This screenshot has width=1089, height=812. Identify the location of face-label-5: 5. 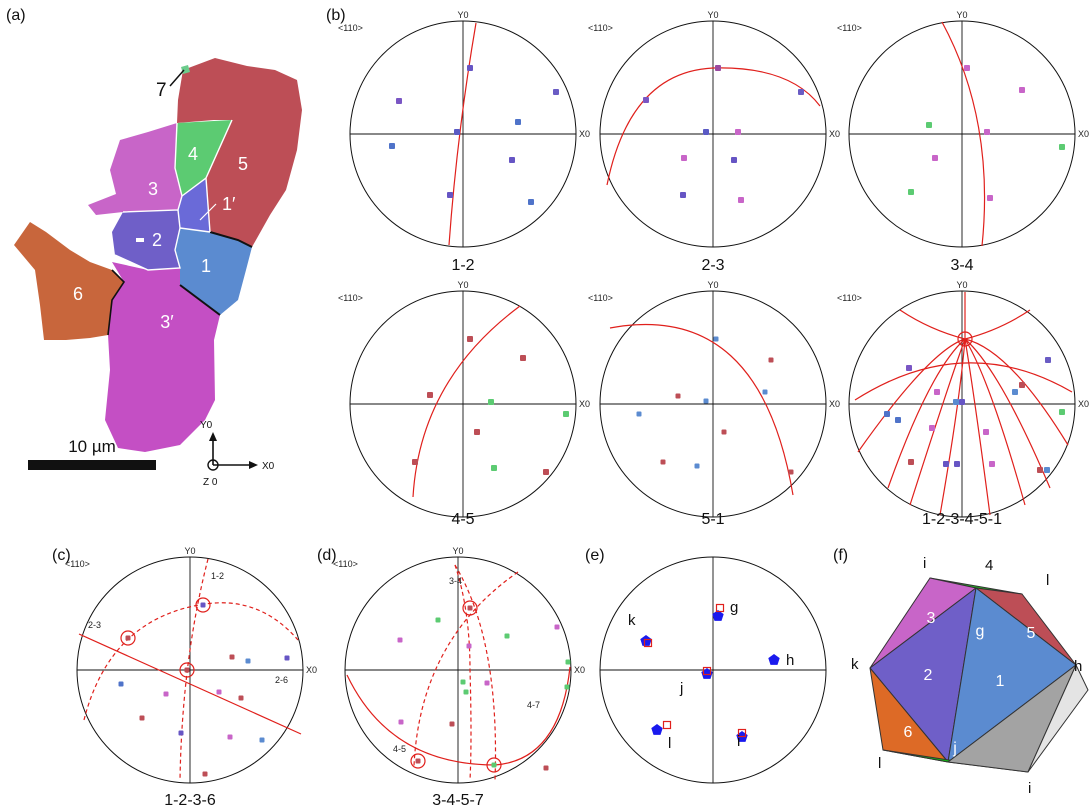
(1031, 633).